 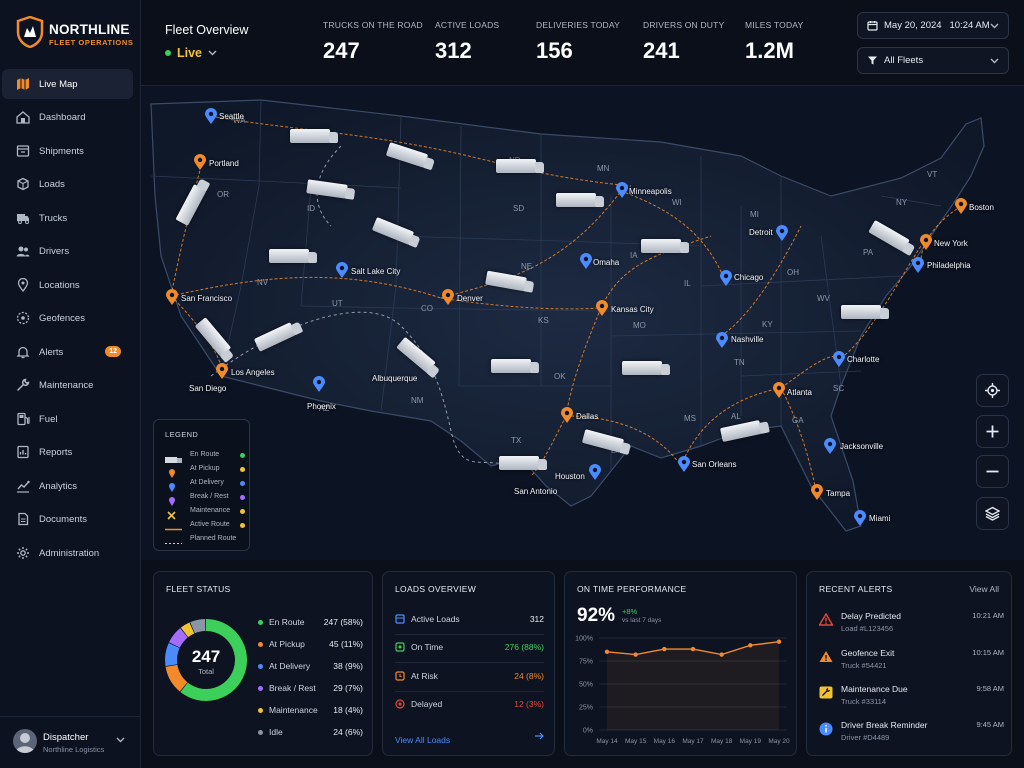 I want to click on zoom-out-button, so click(x=992, y=471).